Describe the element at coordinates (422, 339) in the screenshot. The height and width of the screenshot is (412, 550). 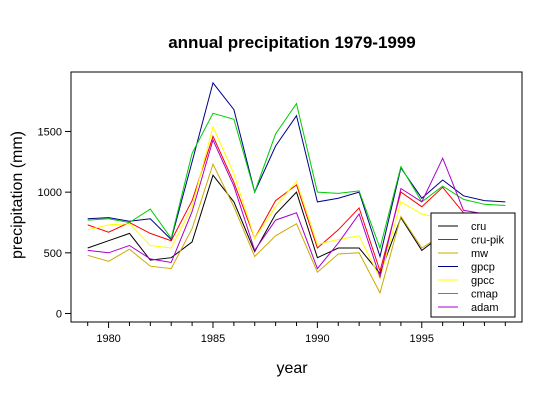
I see `x-tick-label-1995: 1995` at that location.